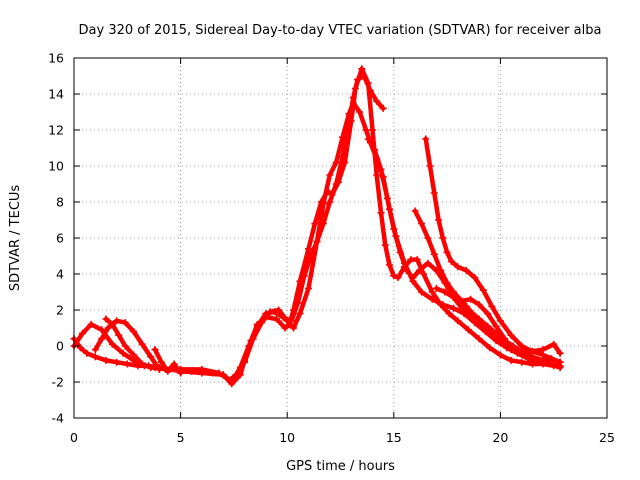 The image size is (640, 480). I want to click on series-line, so click(487, 286).